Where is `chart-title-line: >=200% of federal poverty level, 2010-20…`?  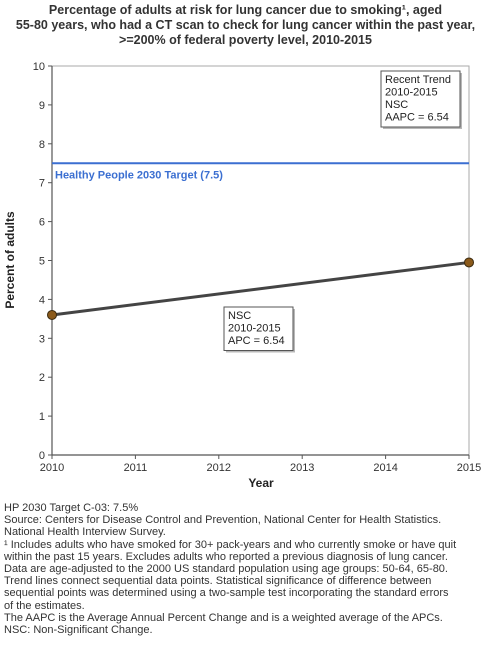
chart-title-line: >=200% of federal poverty level, 2010-20… is located at coordinates (245, 40).